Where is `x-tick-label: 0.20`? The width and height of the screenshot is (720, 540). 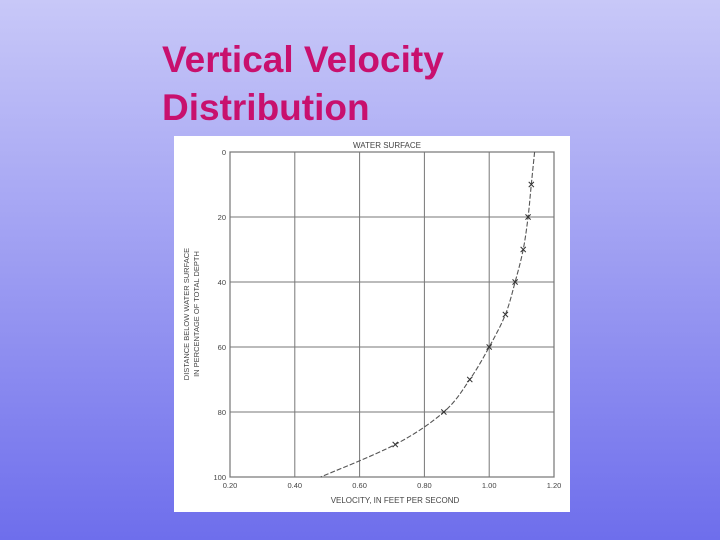
x-tick-label: 0.20 is located at coordinates (230, 485).